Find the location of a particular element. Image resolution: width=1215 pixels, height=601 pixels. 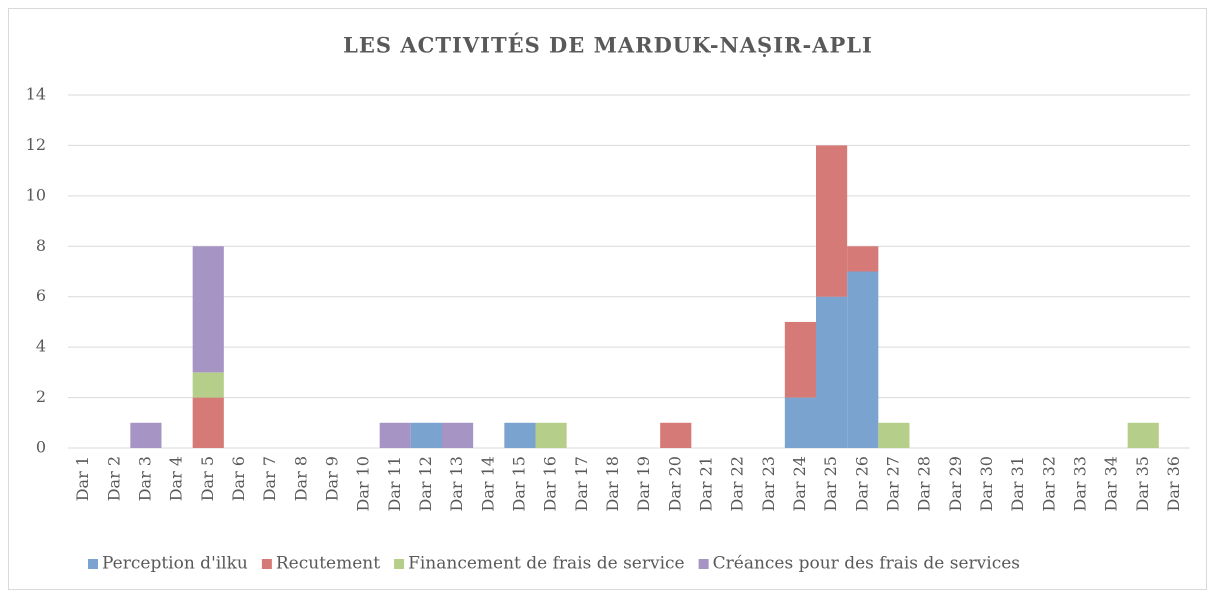

y-tick-label: 0 is located at coordinates (41, 447).